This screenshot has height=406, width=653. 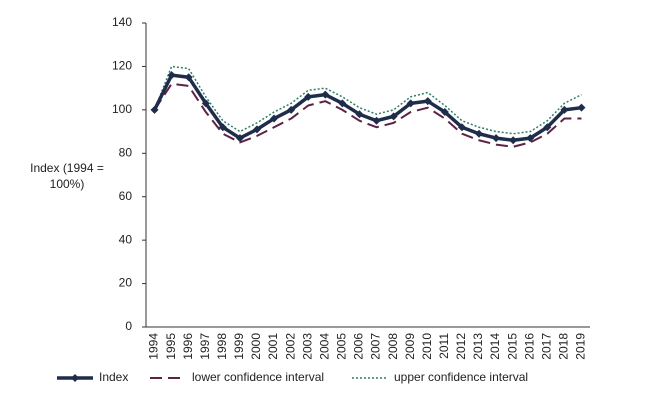 What do you see at coordinates (512, 346) in the screenshot?
I see `x-tick-label: 2015` at bounding box center [512, 346].